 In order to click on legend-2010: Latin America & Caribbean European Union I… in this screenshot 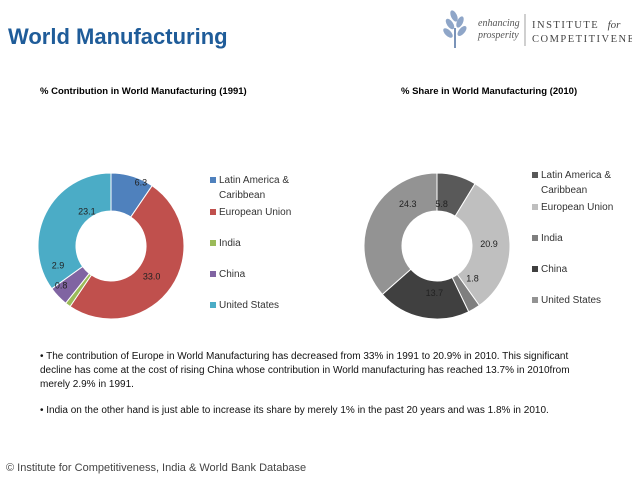, I will do `click(582, 238)`.